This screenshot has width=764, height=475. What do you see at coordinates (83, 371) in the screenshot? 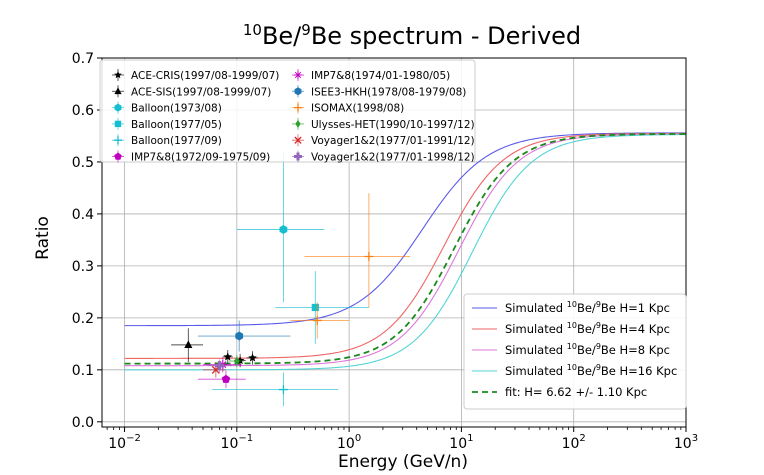
I see `y-tick-label: 0.1` at bounding box center [83, 371].